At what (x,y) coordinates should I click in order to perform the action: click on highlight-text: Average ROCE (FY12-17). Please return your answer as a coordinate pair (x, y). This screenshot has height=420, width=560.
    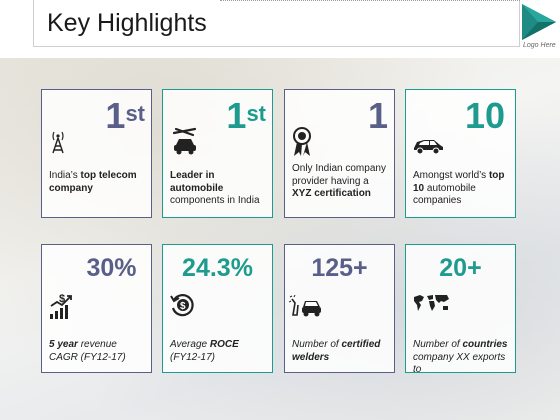
    Looking at the image, I should click on (204, 351).